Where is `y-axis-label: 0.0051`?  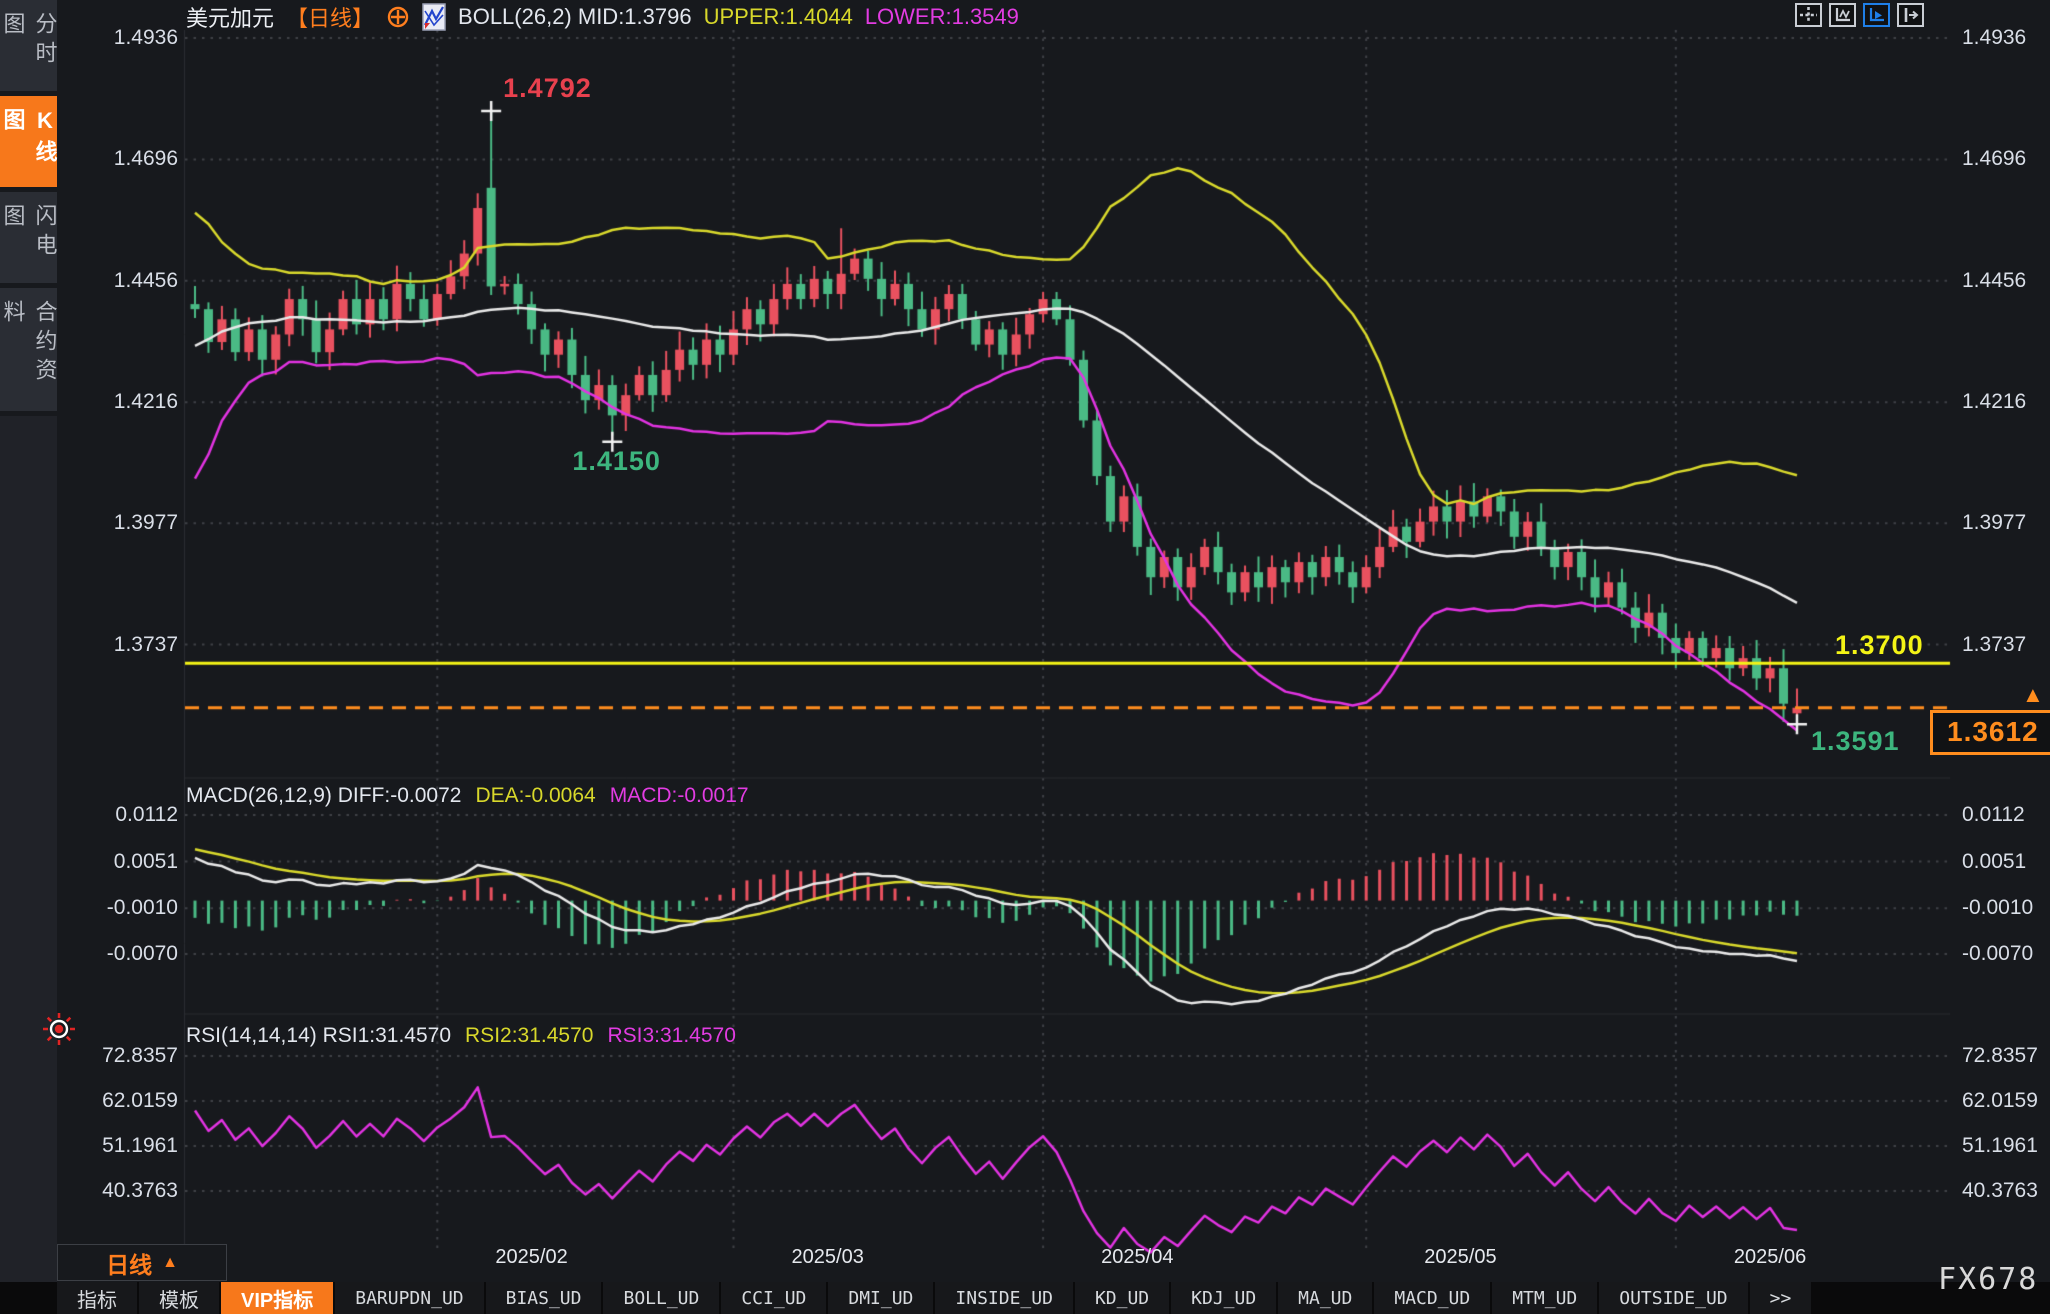
y-axis-label: 0.0051 is located at coordinates (145, 861).